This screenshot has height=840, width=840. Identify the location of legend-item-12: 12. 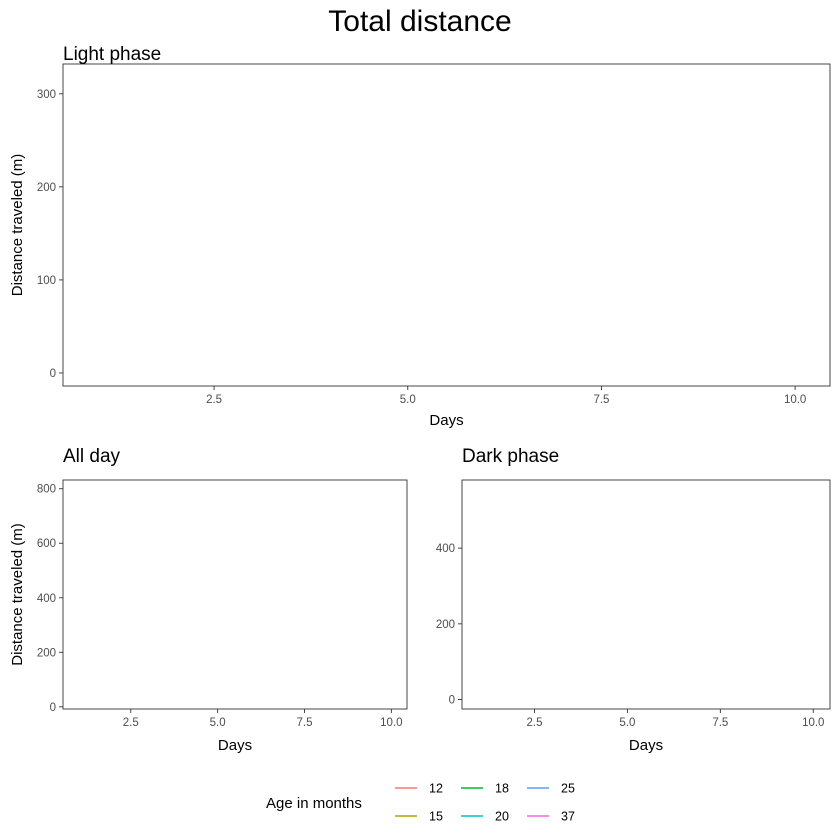
(419, 789).